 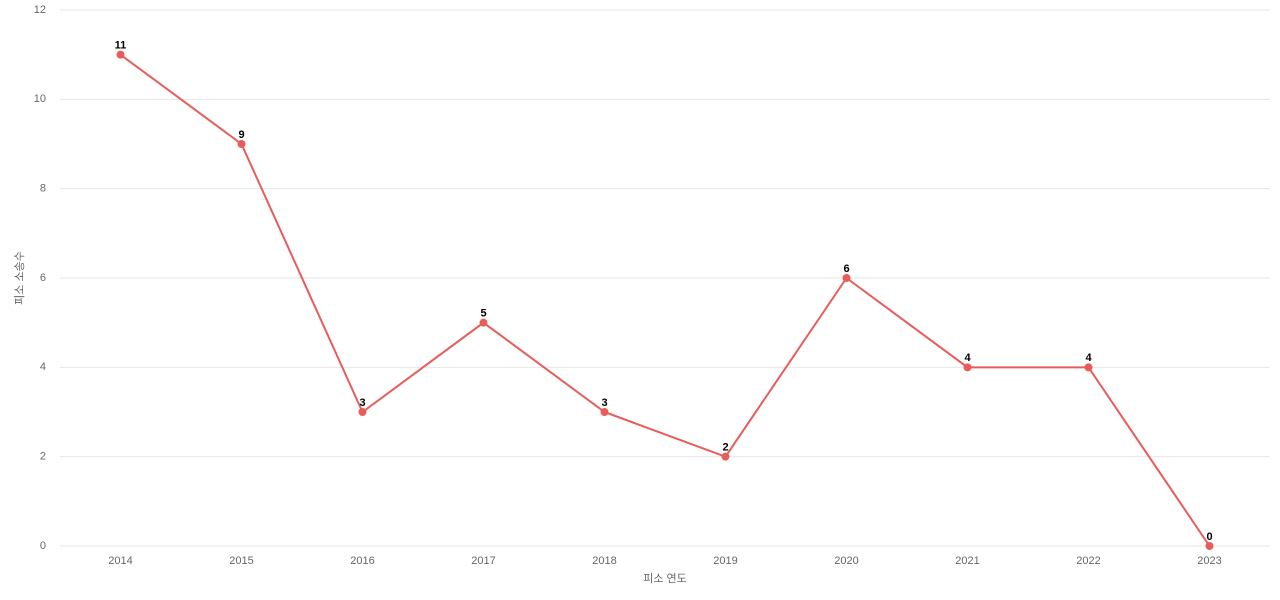 I want to click on x-tick-label: 2022, so click(x=1088, y=561).